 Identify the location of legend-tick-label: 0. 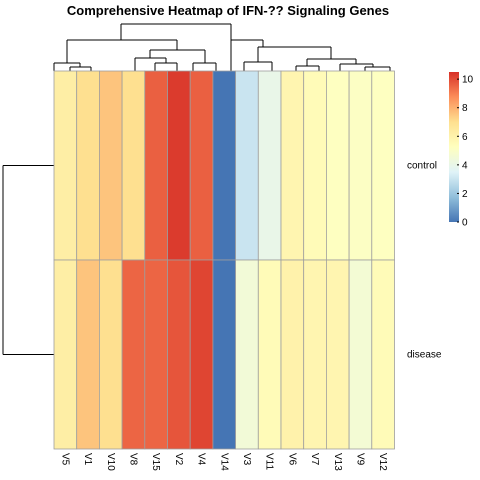
(465, 223).